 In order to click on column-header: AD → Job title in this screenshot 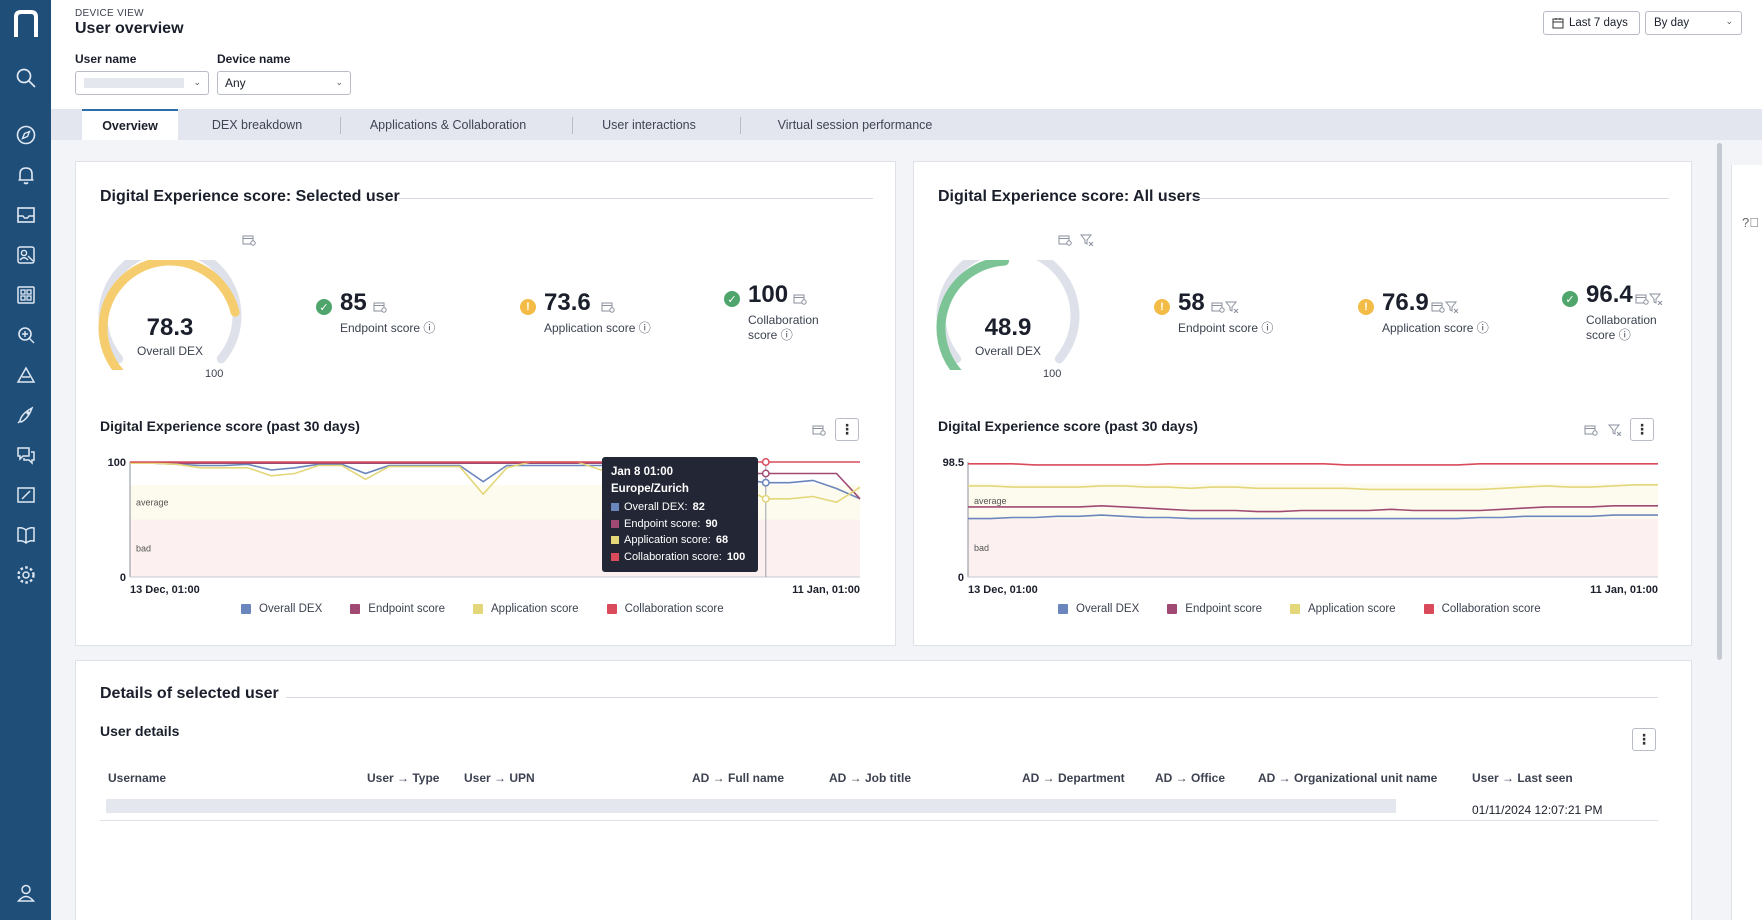, I will do `click(870, 778)`.